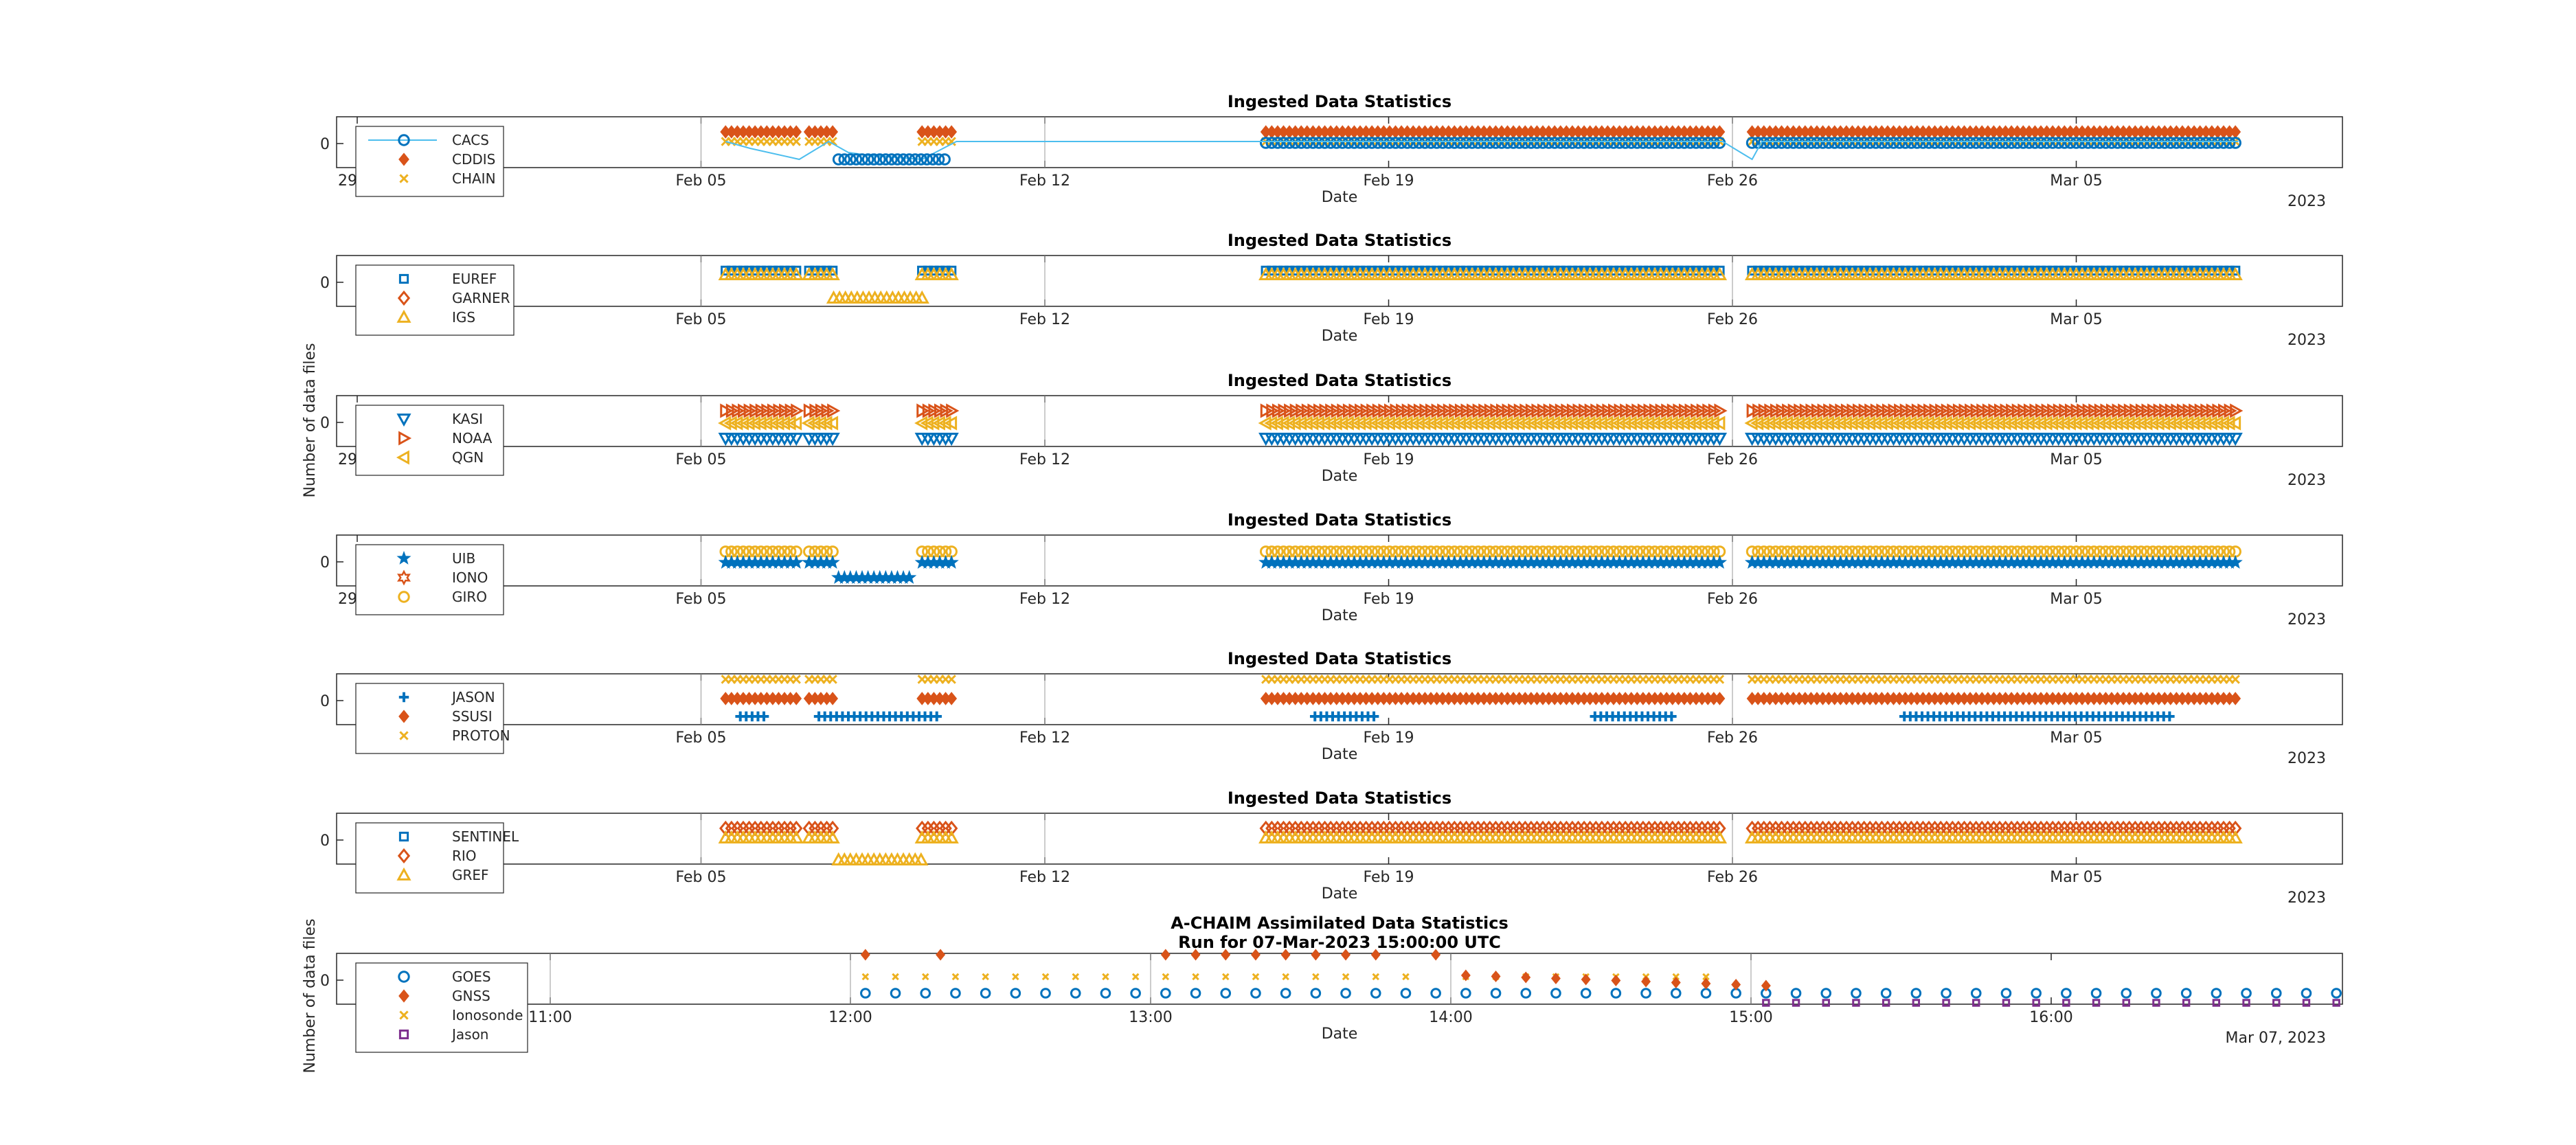 The height and width of the screenshot is (1145, 2576). Describe the element at coordinates (2306, 341) in the screenshot. I see `x-year-label: 2023` at that location.